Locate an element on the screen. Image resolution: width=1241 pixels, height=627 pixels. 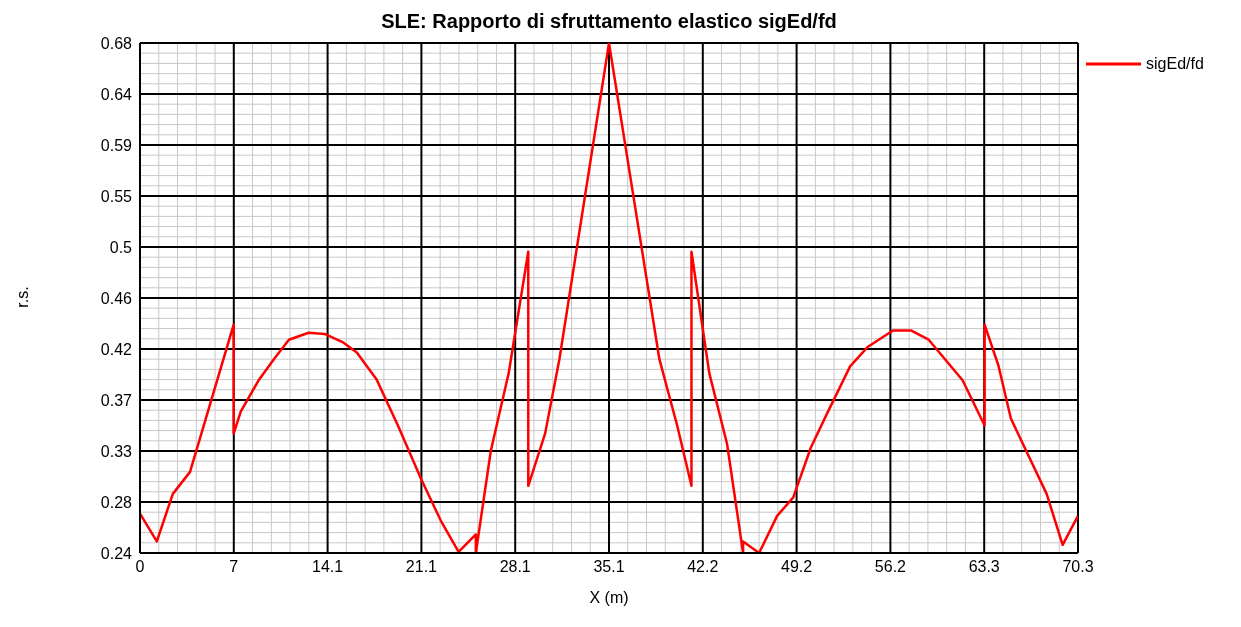
x-tick-label: 49.2 is located at coordinates (797, 567).